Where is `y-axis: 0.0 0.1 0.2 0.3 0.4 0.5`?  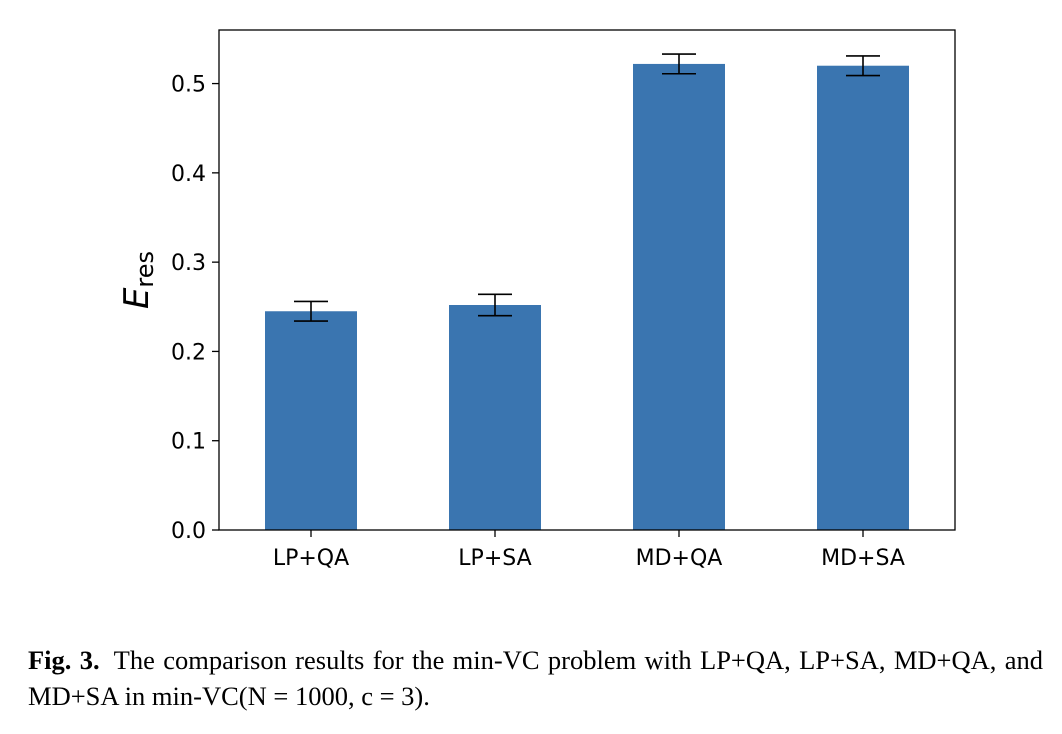 y-axis: 0.0 0.1 0.2 0.3 0.4 0.5 is located at coordinates (195, 308).